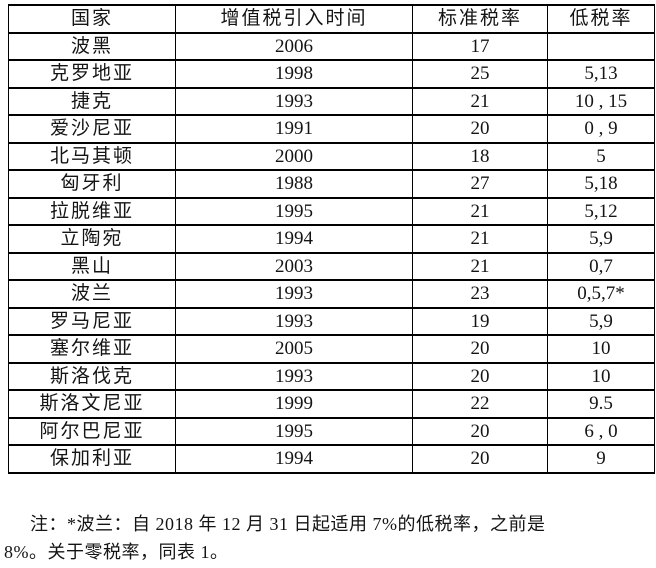  What do you see at coordinates (294, 184) in the screenshot?
I see `year-cell: 1988` at bounding box center [294, 184].